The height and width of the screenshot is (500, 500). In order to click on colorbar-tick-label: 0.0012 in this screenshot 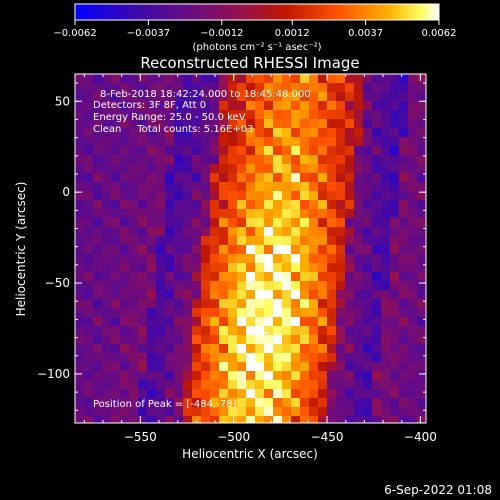, I will do `click(292, 33)`.